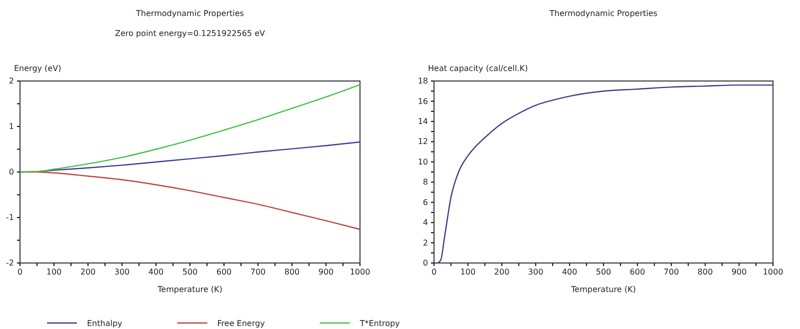 Image resolution: width=800 pixels, height=329 pixels. Describe the element at coordinates (190, 128) in the screenshot. I see `line-series` at that location.